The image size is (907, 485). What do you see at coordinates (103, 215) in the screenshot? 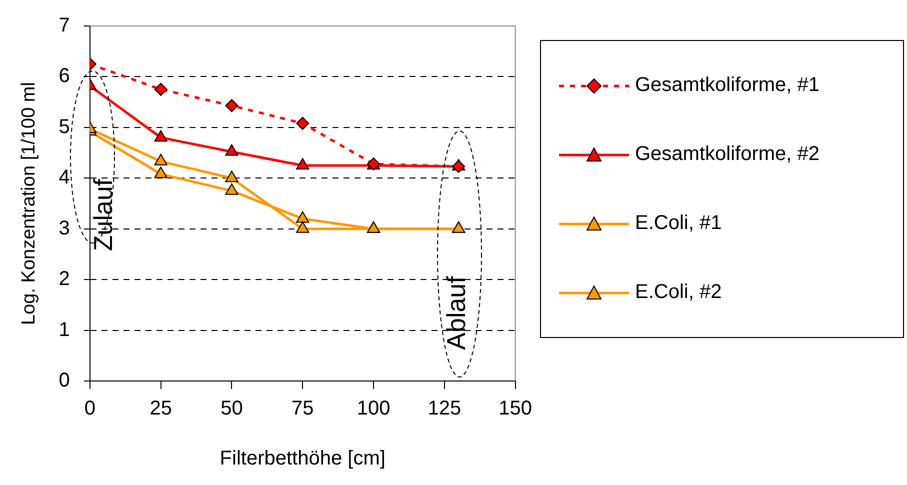
I see `annotation: Zulauf` at bounding box center [103, 215].